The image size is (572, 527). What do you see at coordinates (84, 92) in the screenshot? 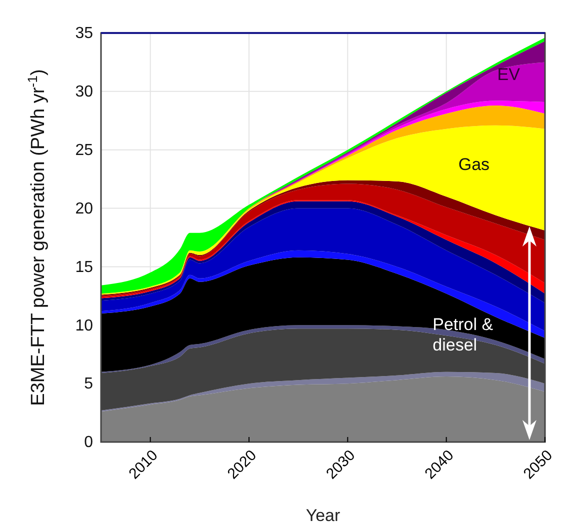
I see `y-tick-label: 30` at bounding box center [84, 92].